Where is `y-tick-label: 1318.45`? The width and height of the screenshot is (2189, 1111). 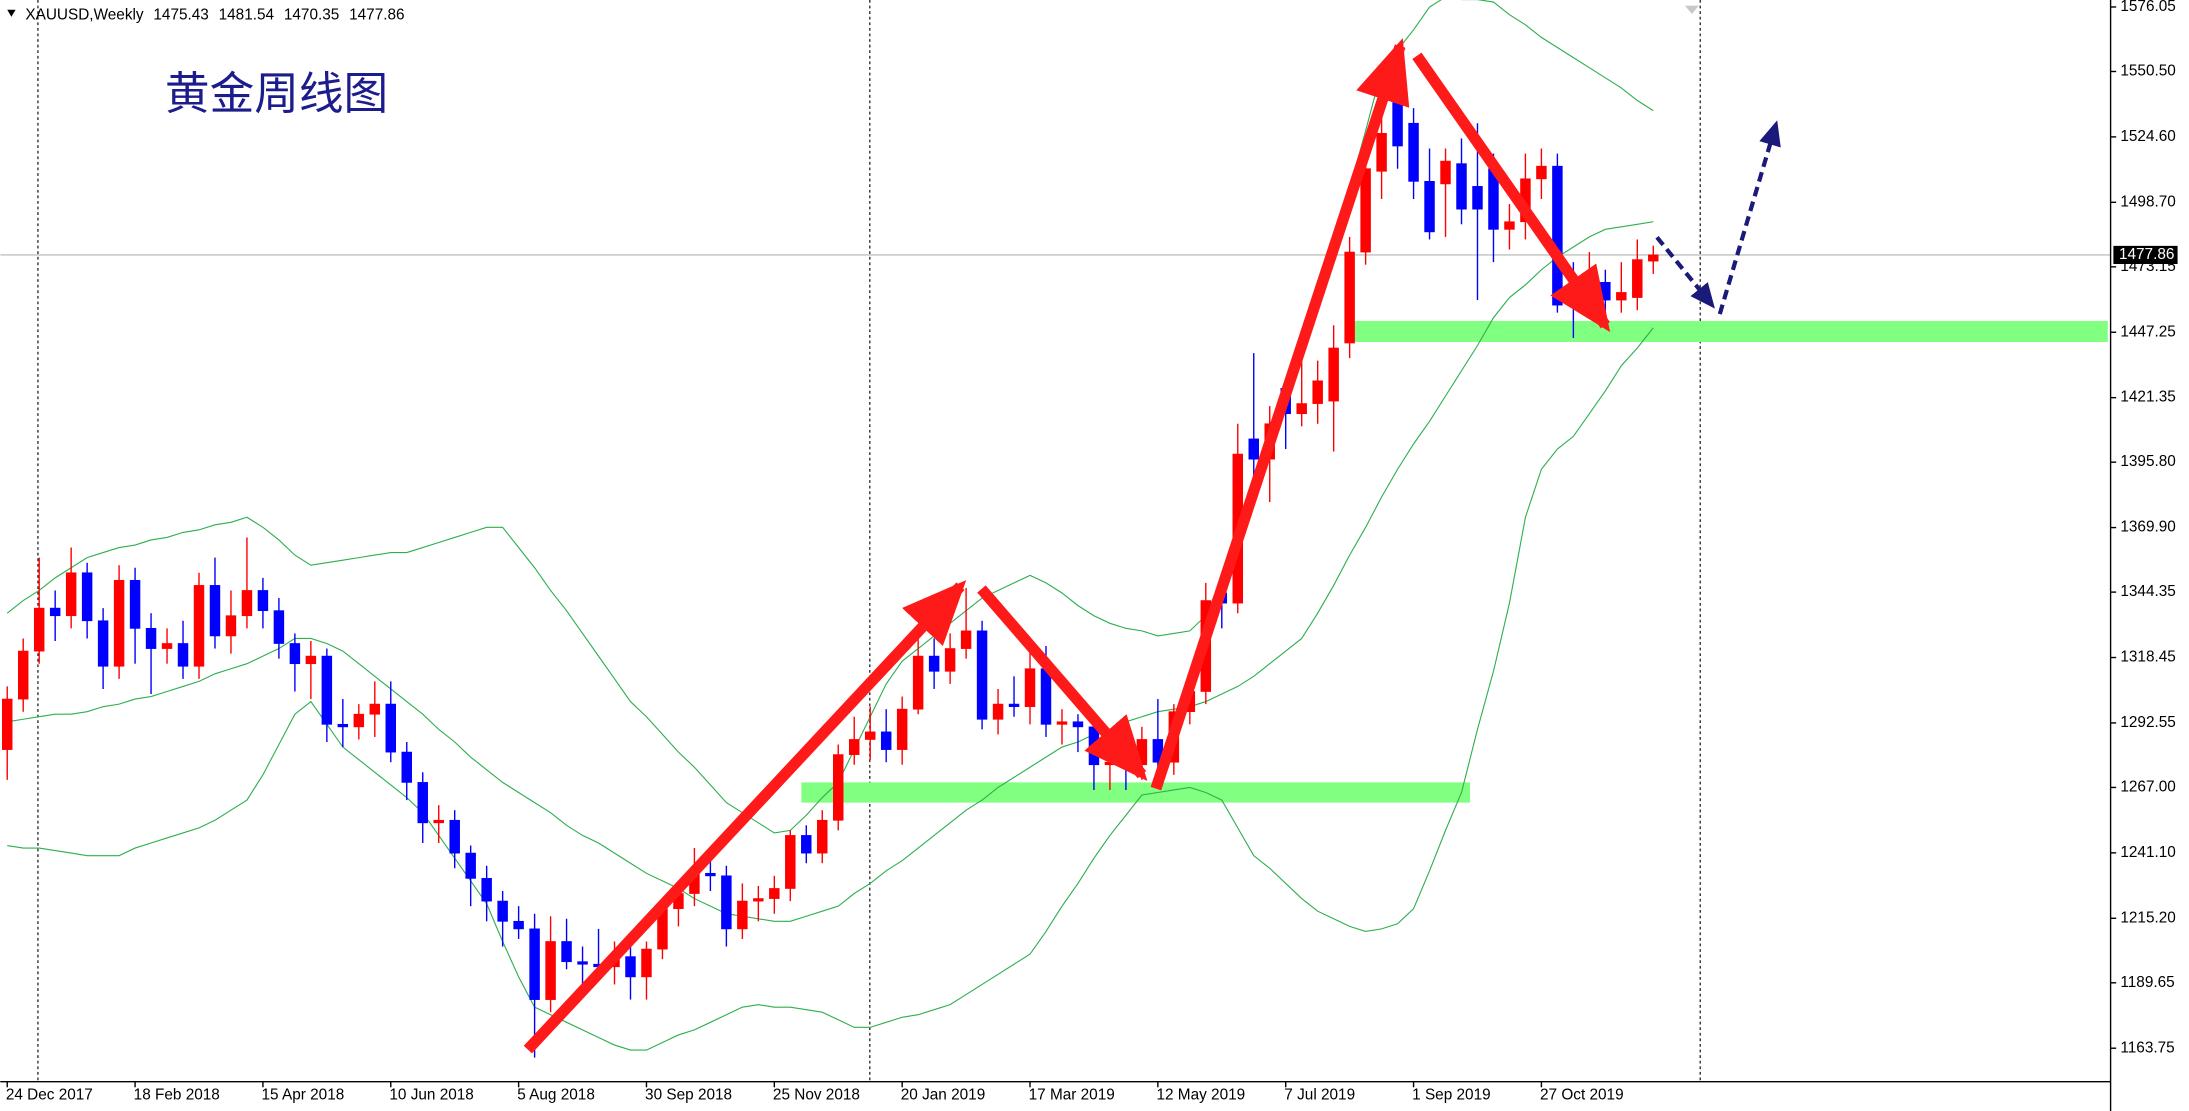 y-tick-label: 1318.45 is located at coordinates (2147, 657).